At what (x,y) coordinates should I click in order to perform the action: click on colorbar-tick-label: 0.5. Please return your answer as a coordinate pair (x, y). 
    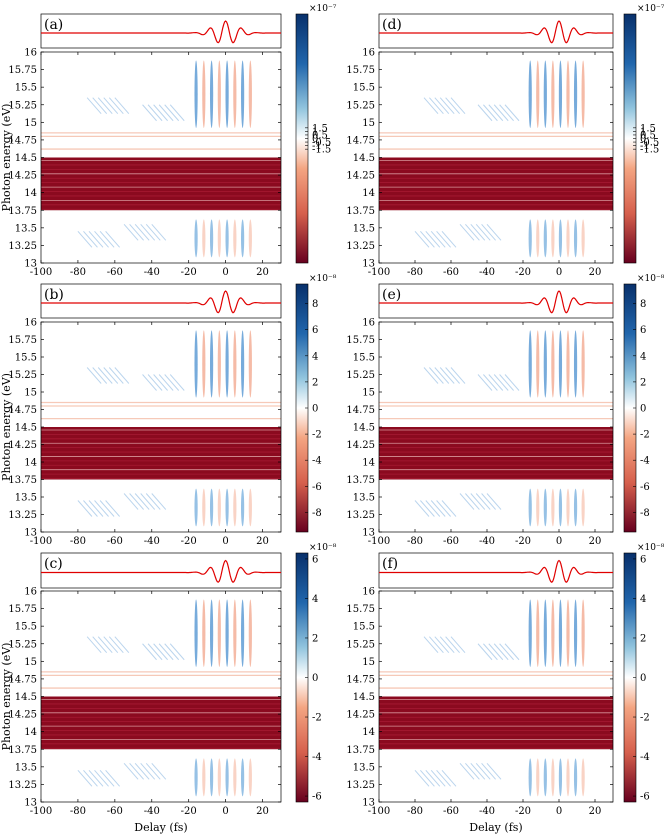
    Looking at the image, I should click on (320, 135).